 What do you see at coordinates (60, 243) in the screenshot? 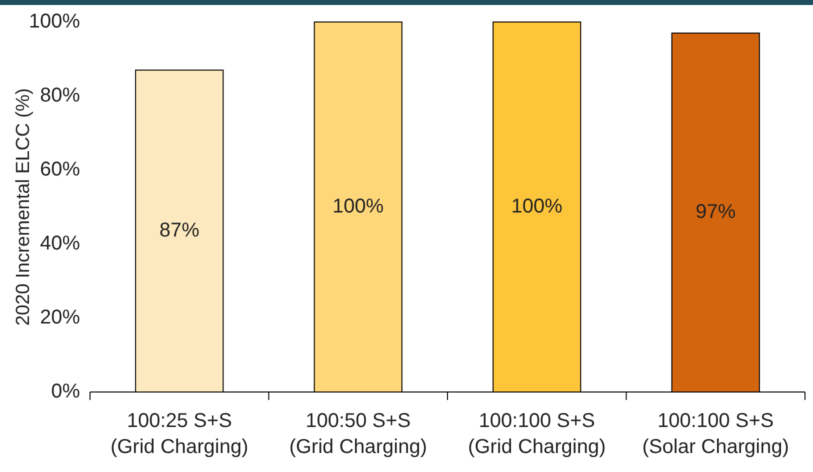
I see `y-tick-label: 40%` at bounding box center [60, 243].